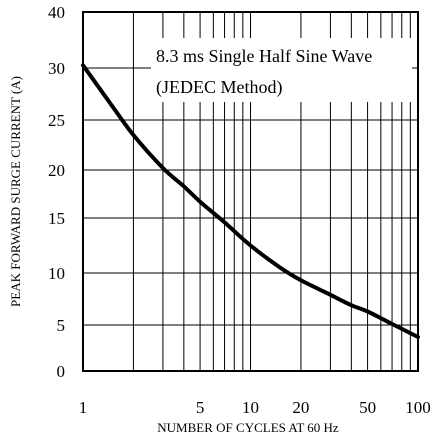 This screenshot has width=433, height=439. I want to click on x-tick-label: 1, so click(83, 407).